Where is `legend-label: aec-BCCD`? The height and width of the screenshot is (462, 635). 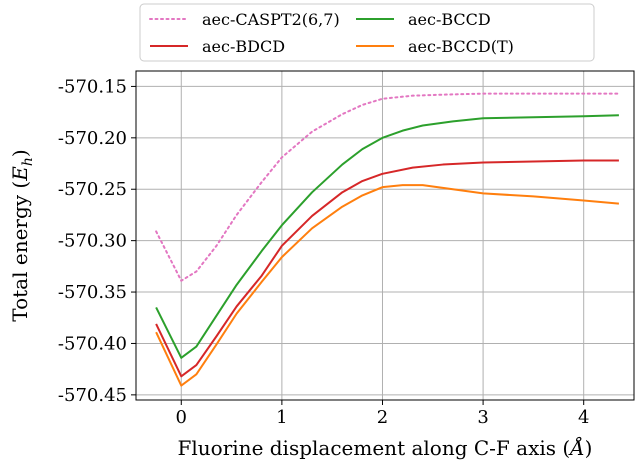 legend-label: aec-BCCD is located at coordinates (449, 19).